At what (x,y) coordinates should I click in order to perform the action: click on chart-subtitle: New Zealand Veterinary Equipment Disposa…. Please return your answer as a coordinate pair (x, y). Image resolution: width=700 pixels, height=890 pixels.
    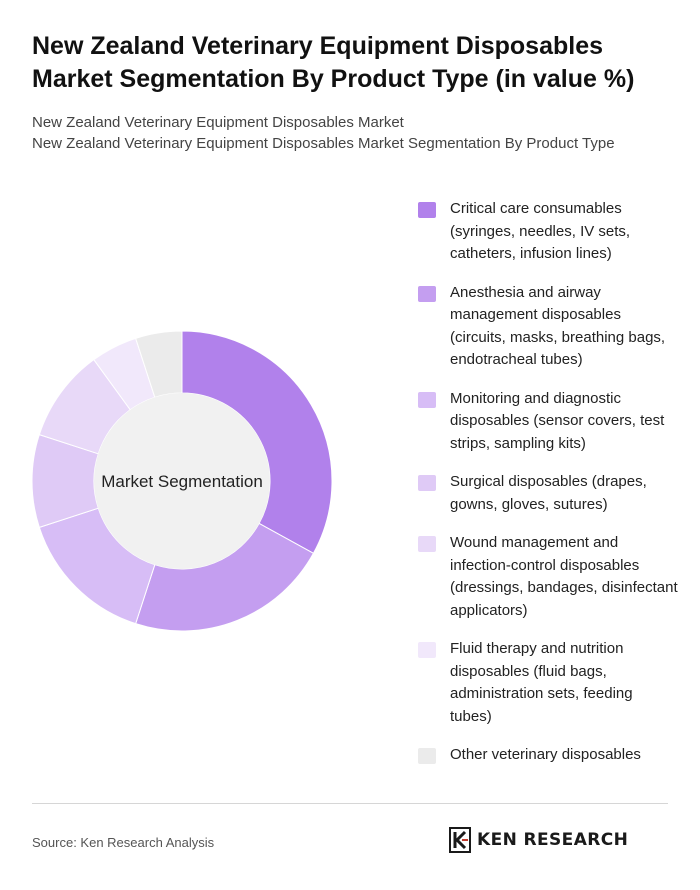
    Looking at the image, I should click on (352, 133).